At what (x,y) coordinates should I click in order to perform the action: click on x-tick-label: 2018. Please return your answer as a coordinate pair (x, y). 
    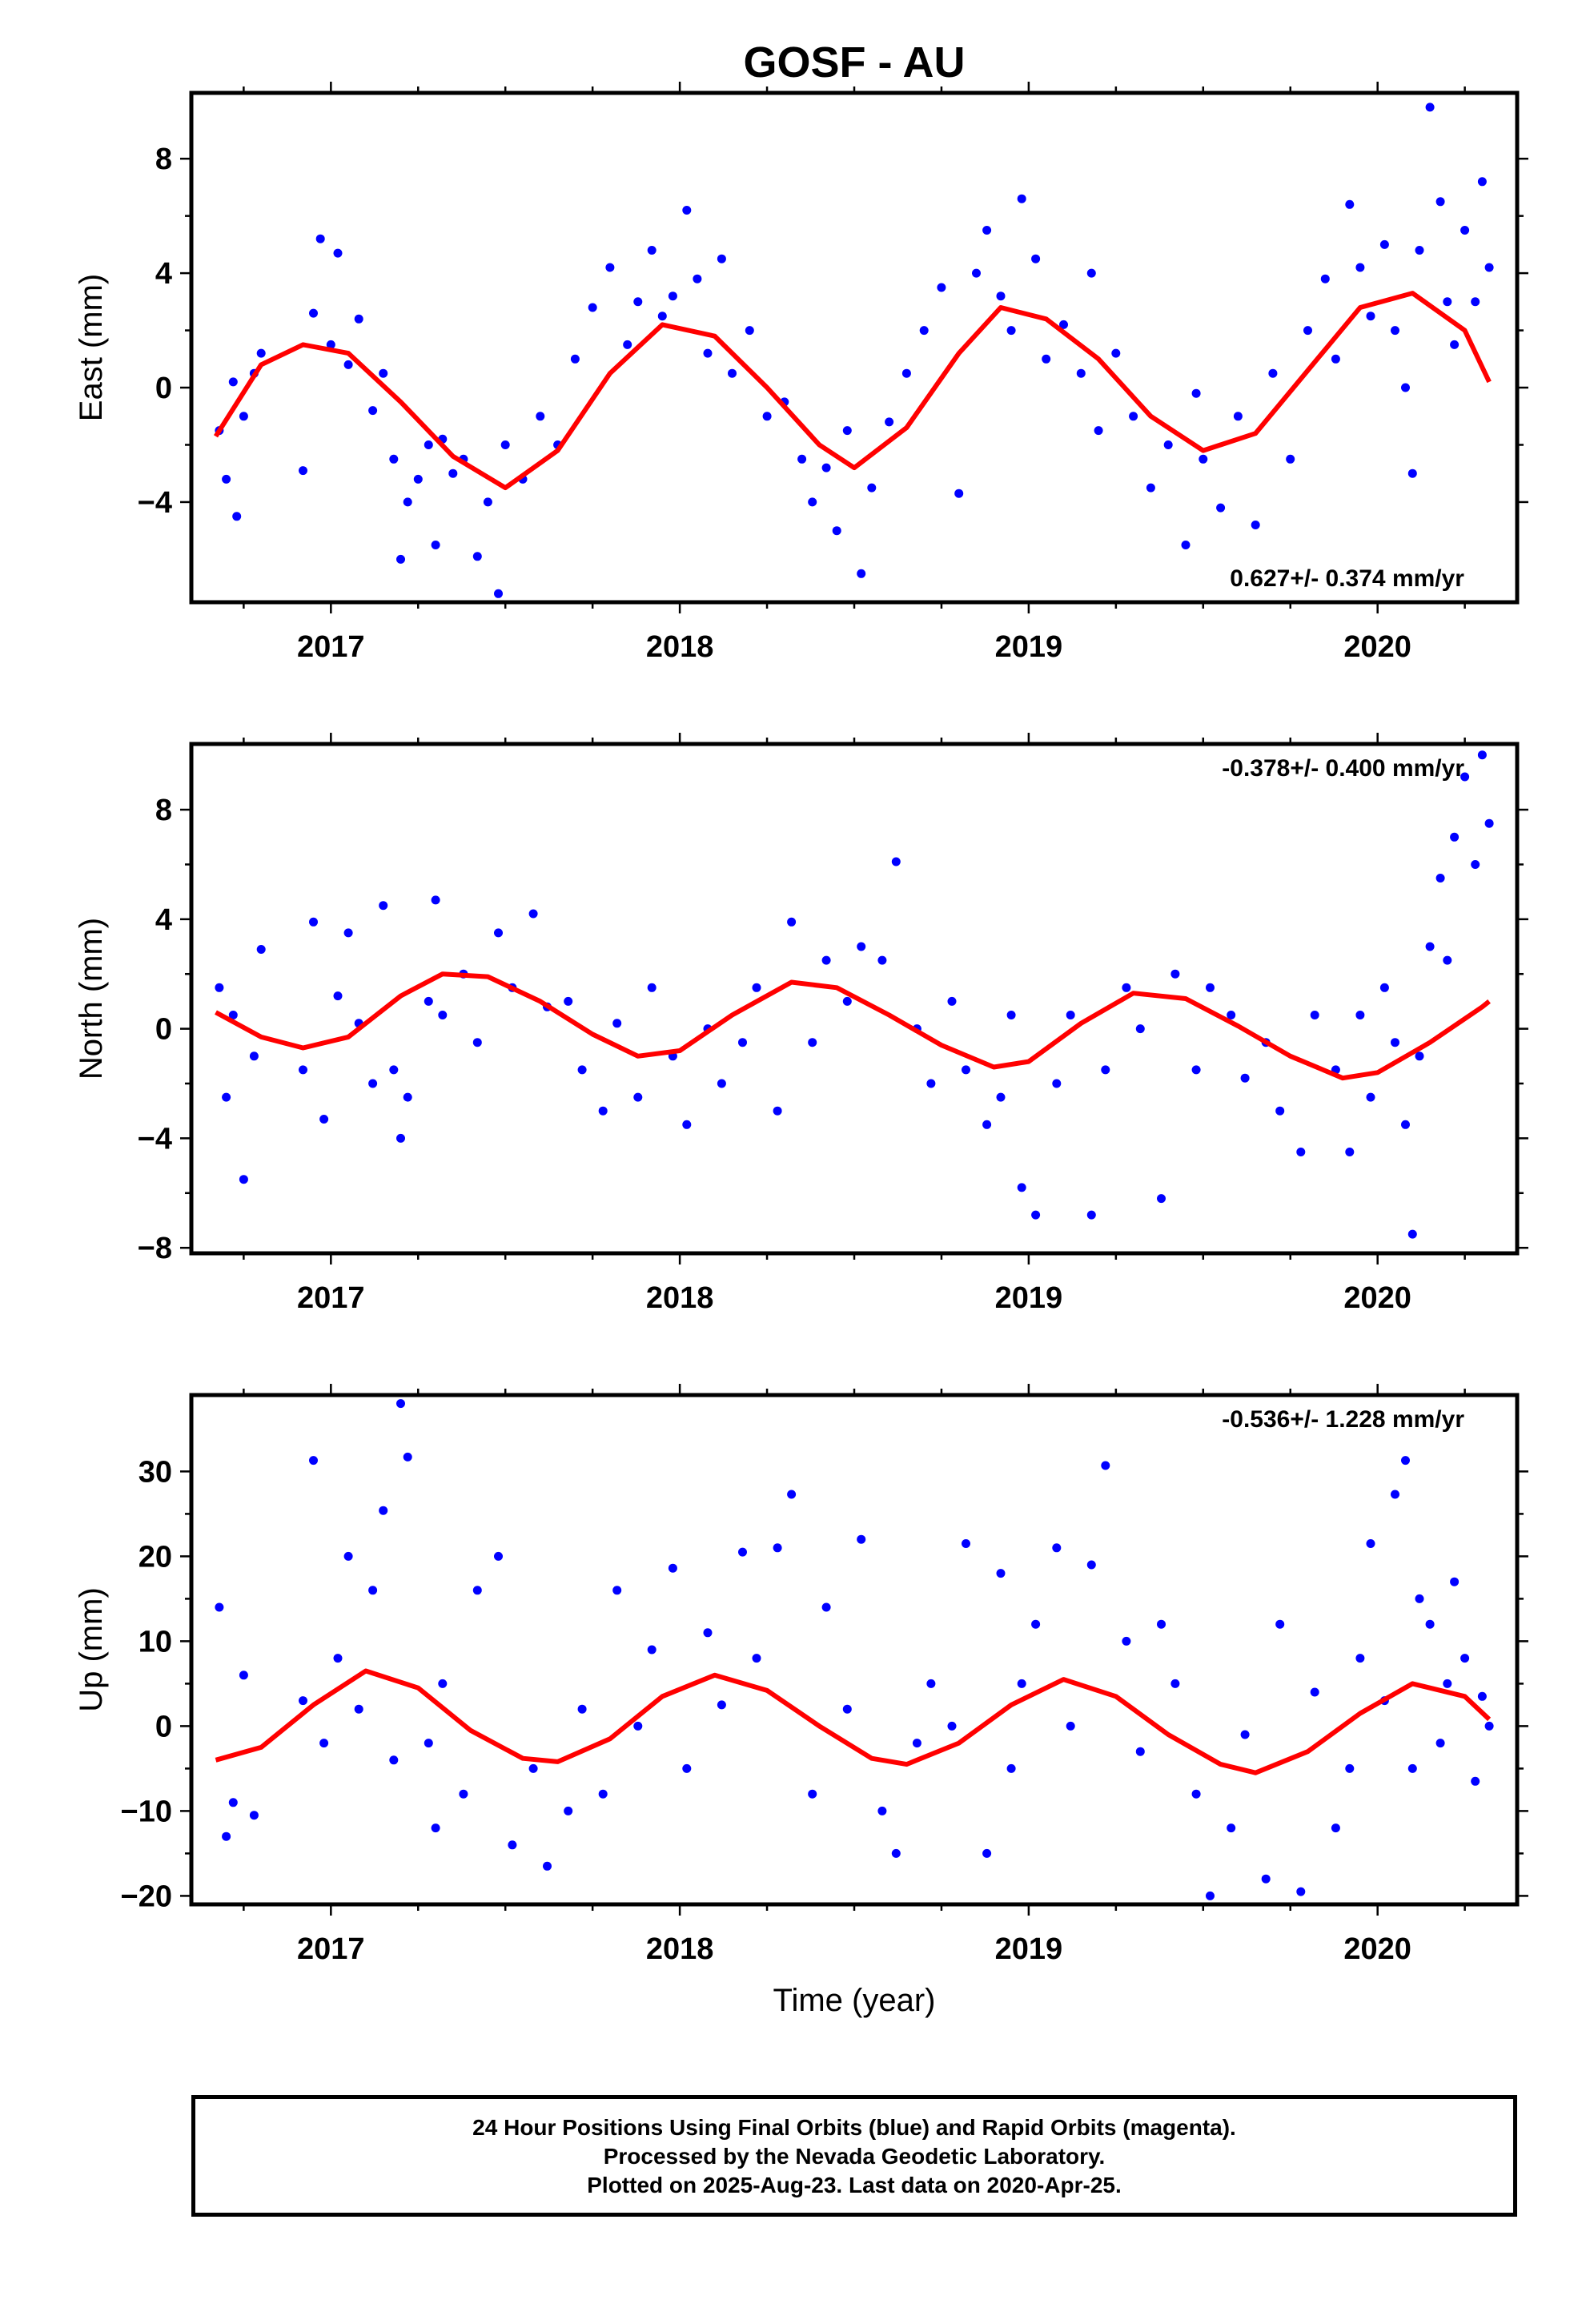
    Looking at the image, I should click on (680, 647).